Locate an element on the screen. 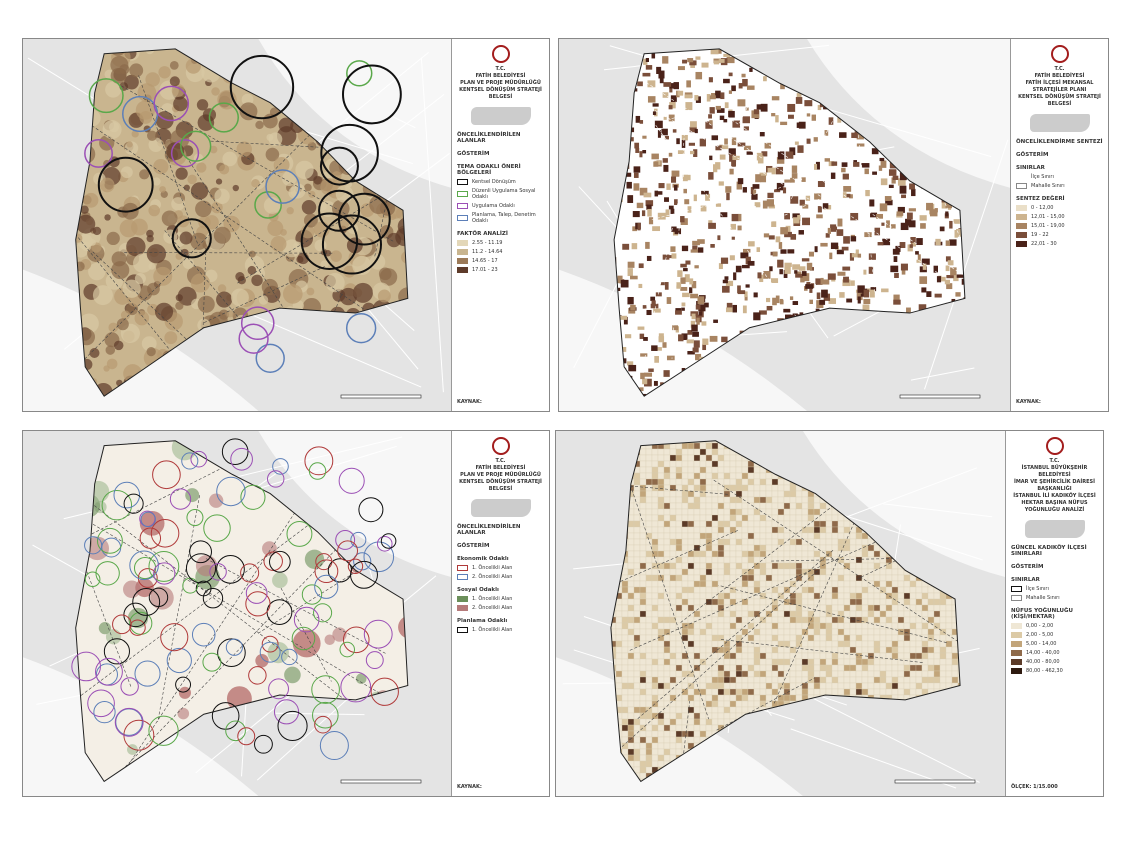  neighbourhood-border is located at coordinates (844, 203).